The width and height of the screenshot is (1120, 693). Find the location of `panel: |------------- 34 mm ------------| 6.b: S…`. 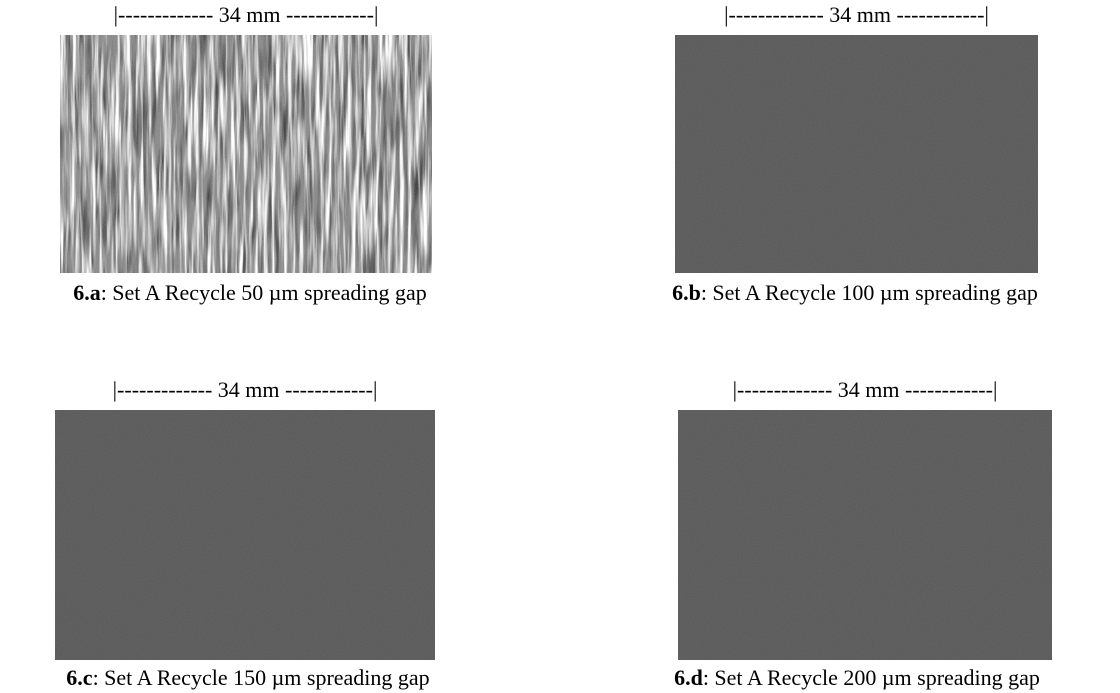

panel: |------------- 34 mm ------------| 6.b: S… is located at coordinates (855, 153).